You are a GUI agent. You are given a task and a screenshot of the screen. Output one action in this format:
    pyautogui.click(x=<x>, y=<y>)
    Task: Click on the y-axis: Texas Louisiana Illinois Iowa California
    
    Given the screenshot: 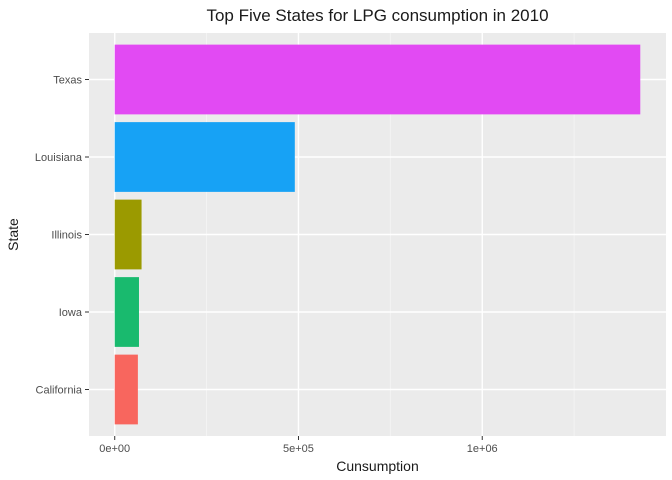 What is the action you would take?
    pyautogui.click(x=62, y=236)
    